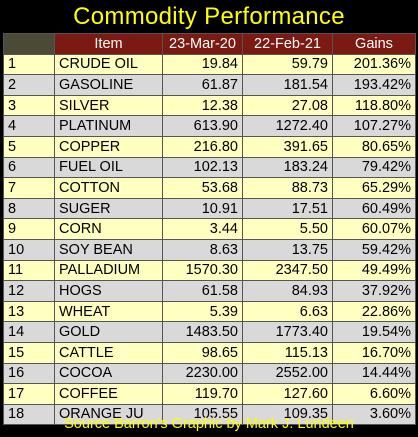 This screenshot has width=418, height=437. Describe the element at coordinates (29, 167) in the screenshot. I see `rank-cell: 6` at that location.